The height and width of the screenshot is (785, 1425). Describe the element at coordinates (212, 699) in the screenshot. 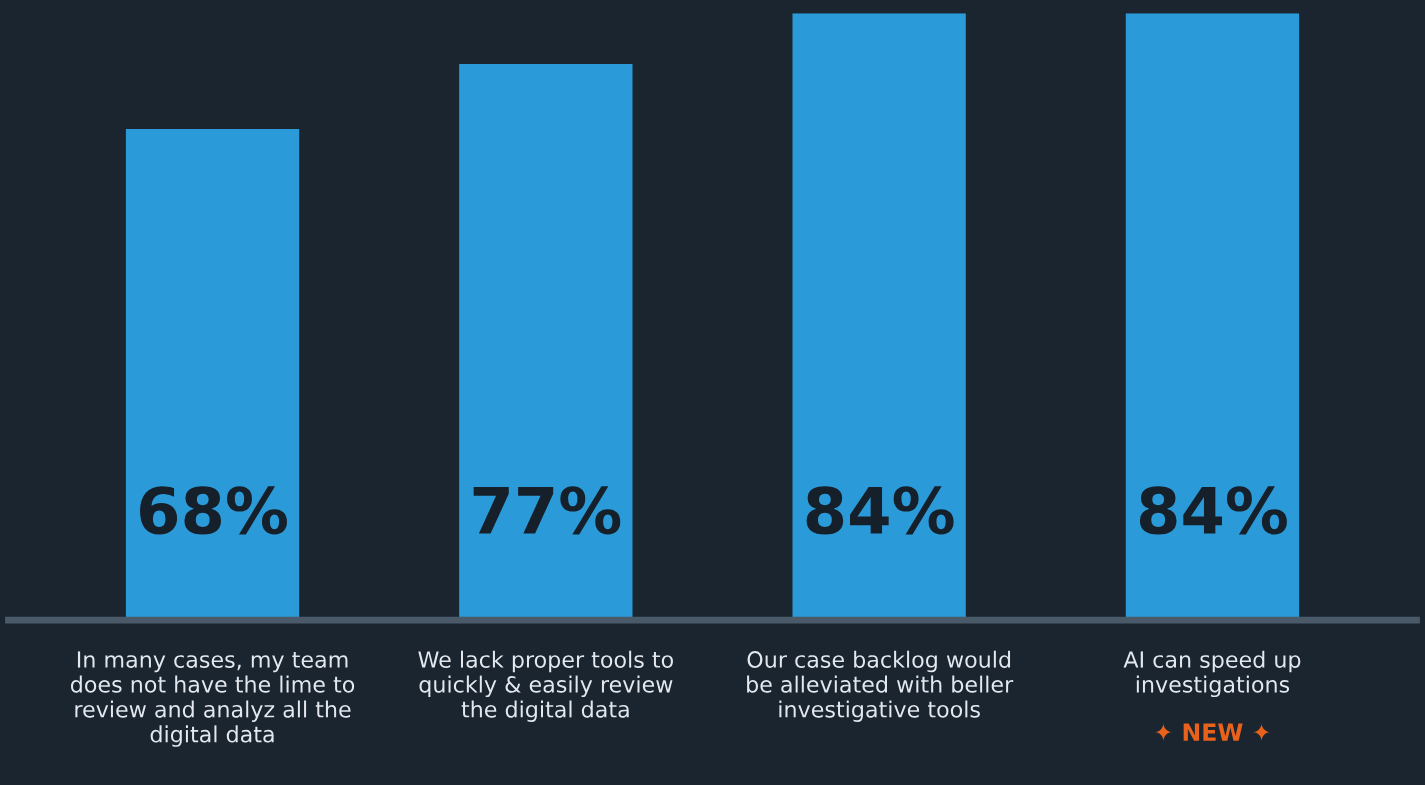

I see `x-tick-label: In many cases, my team does not have the lime to review and analyz all the digital data` at that location.